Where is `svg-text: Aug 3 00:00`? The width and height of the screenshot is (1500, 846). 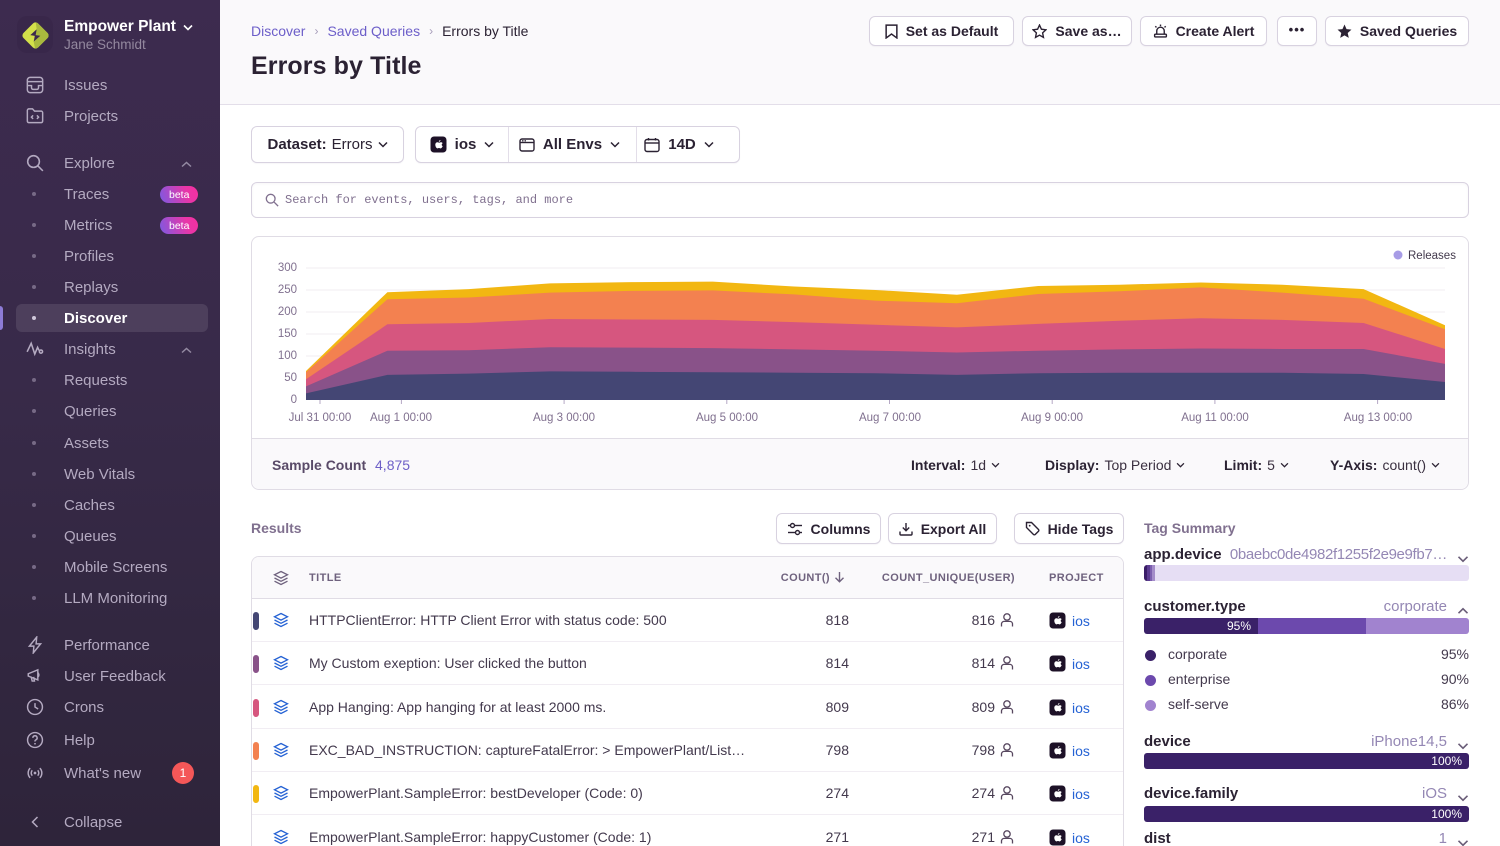 svg-text: Aug 3 00:00 is located at coordinates (564, 418).